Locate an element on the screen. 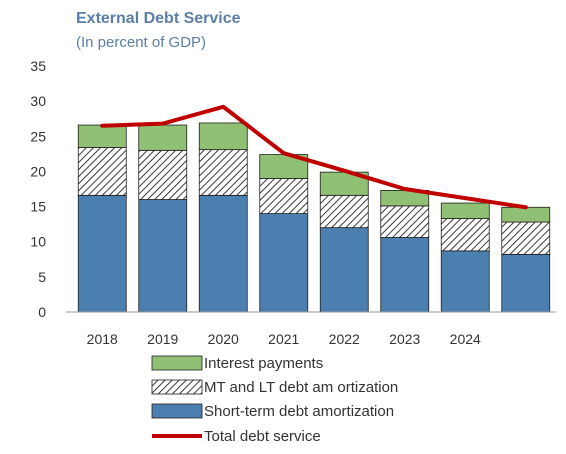 This screenshot has width=566, height=454. x-tick-label: 2023 is located at coordinates (404, 339).